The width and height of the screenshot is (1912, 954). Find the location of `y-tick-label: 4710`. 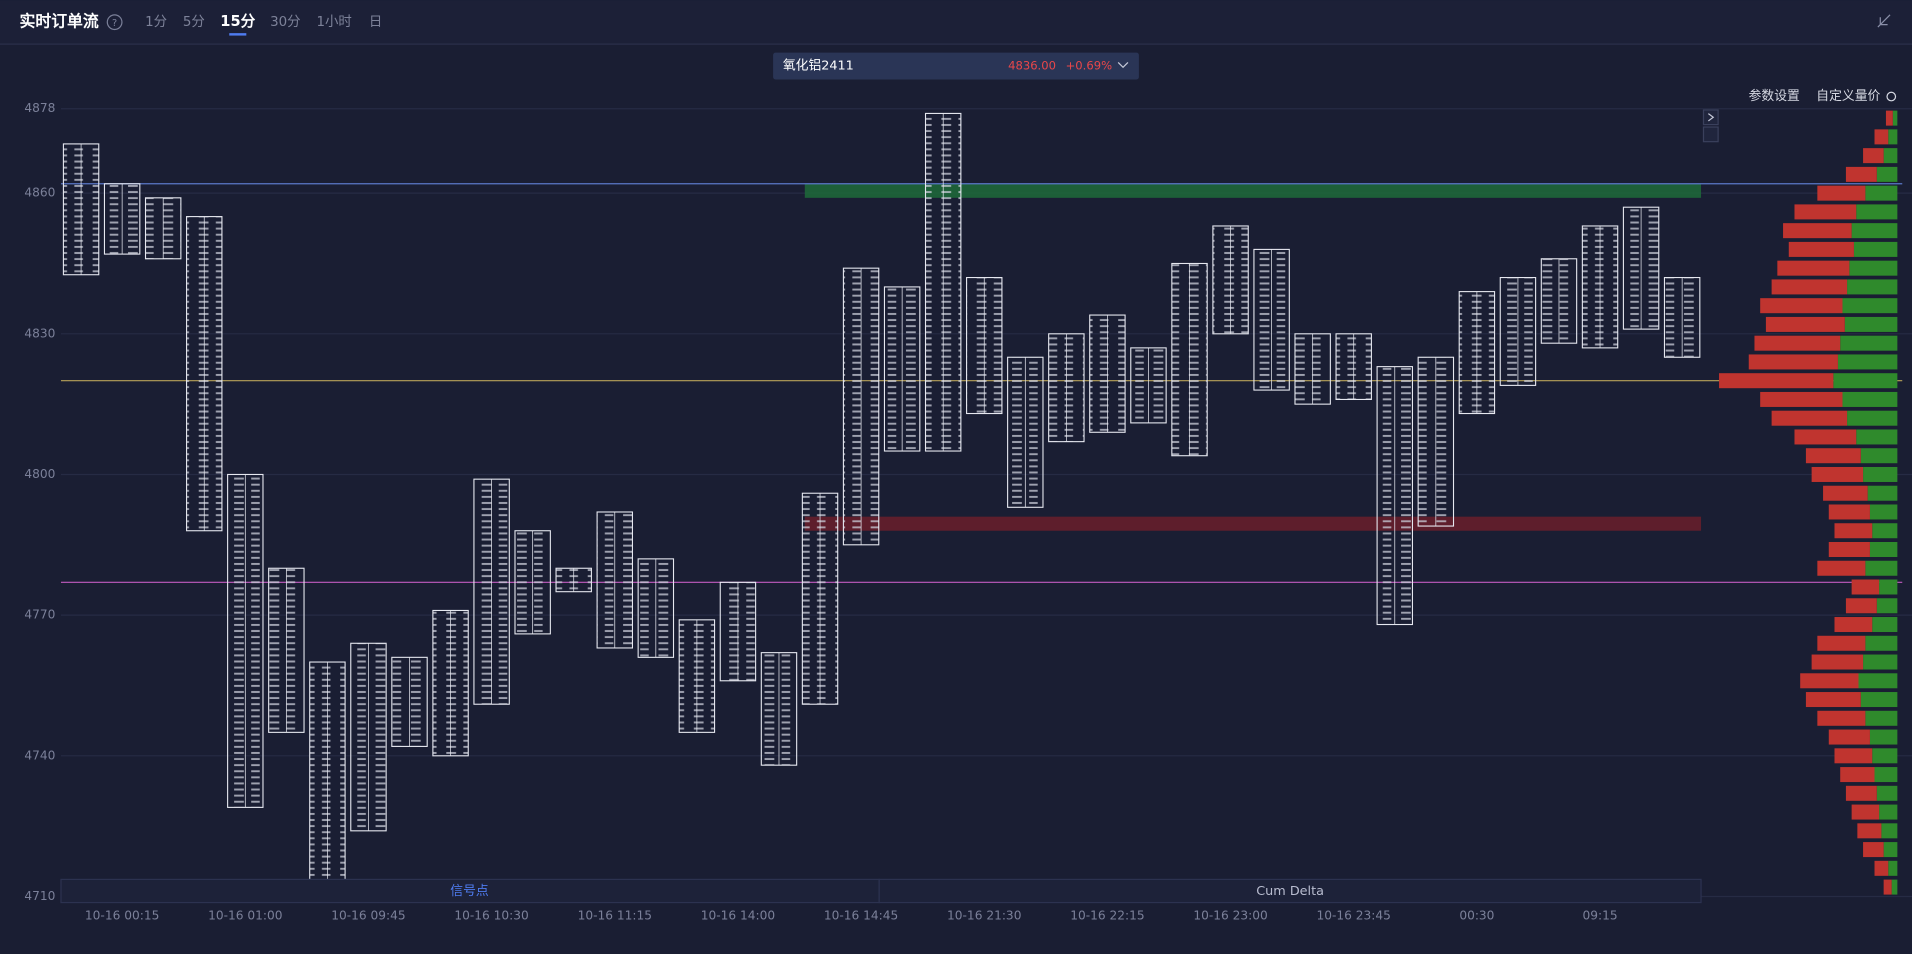

y-tick-label: 4710 is located at coordinates (39, 896).